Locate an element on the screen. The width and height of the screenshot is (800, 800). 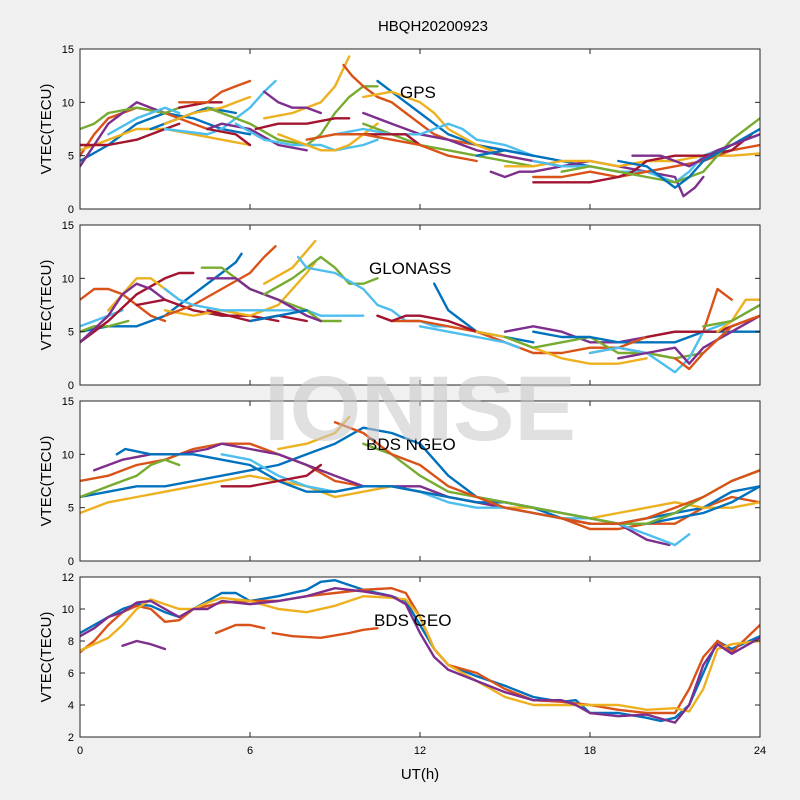
y-tick-label: 2 is located at coordinates (71, 738).